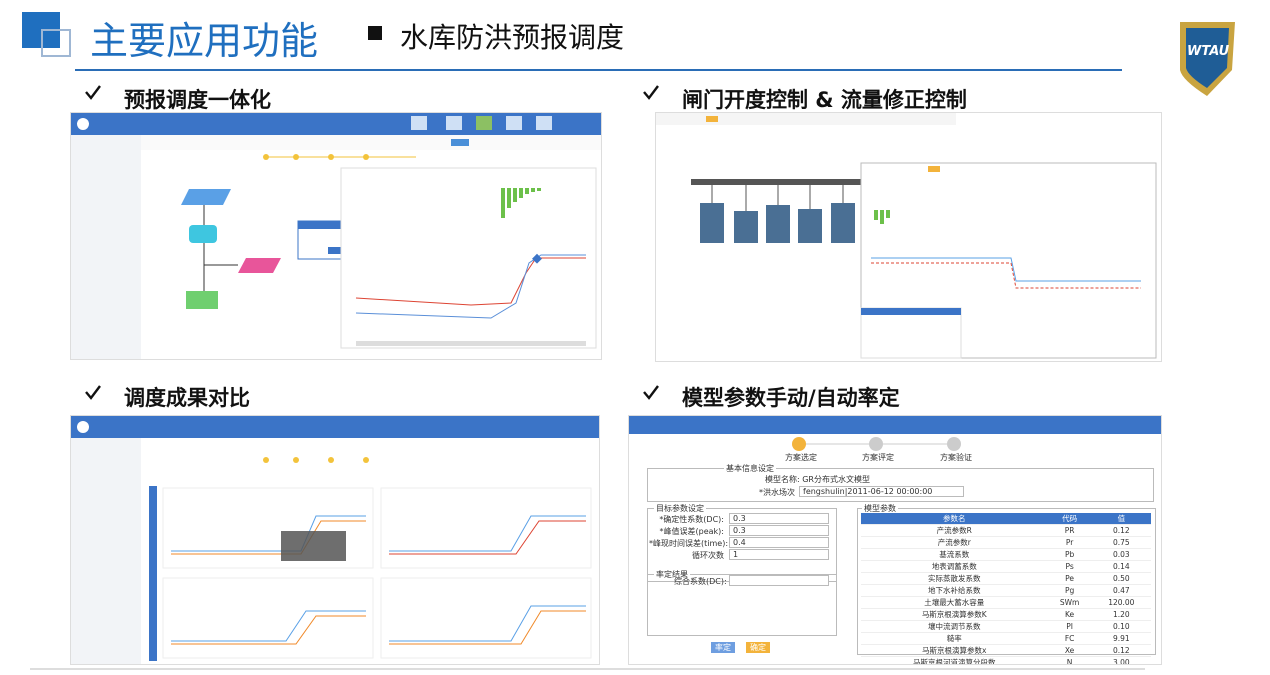 Image resolution: width=1270 pixels, height=675 pixels. What do you see at coordinates (954, 614) in the screenshot?
I see `table-cell: 马斯京根演算参数K` at bounding box center [954, 614].